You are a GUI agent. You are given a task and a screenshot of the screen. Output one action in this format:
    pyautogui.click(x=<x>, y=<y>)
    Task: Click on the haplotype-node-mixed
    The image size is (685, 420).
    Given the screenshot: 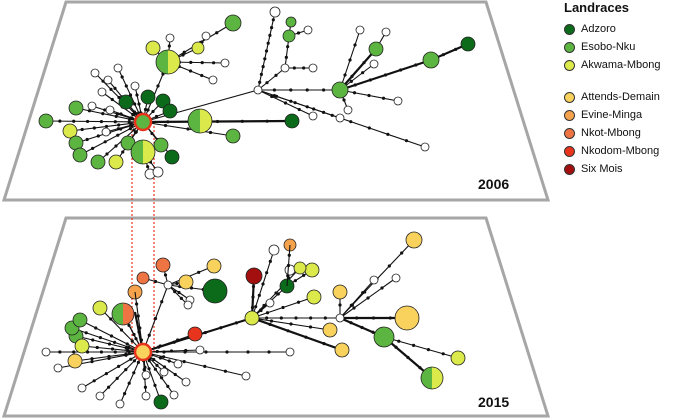 What is the action you would take?
    pyautogui.click(x=432, y=378)
    